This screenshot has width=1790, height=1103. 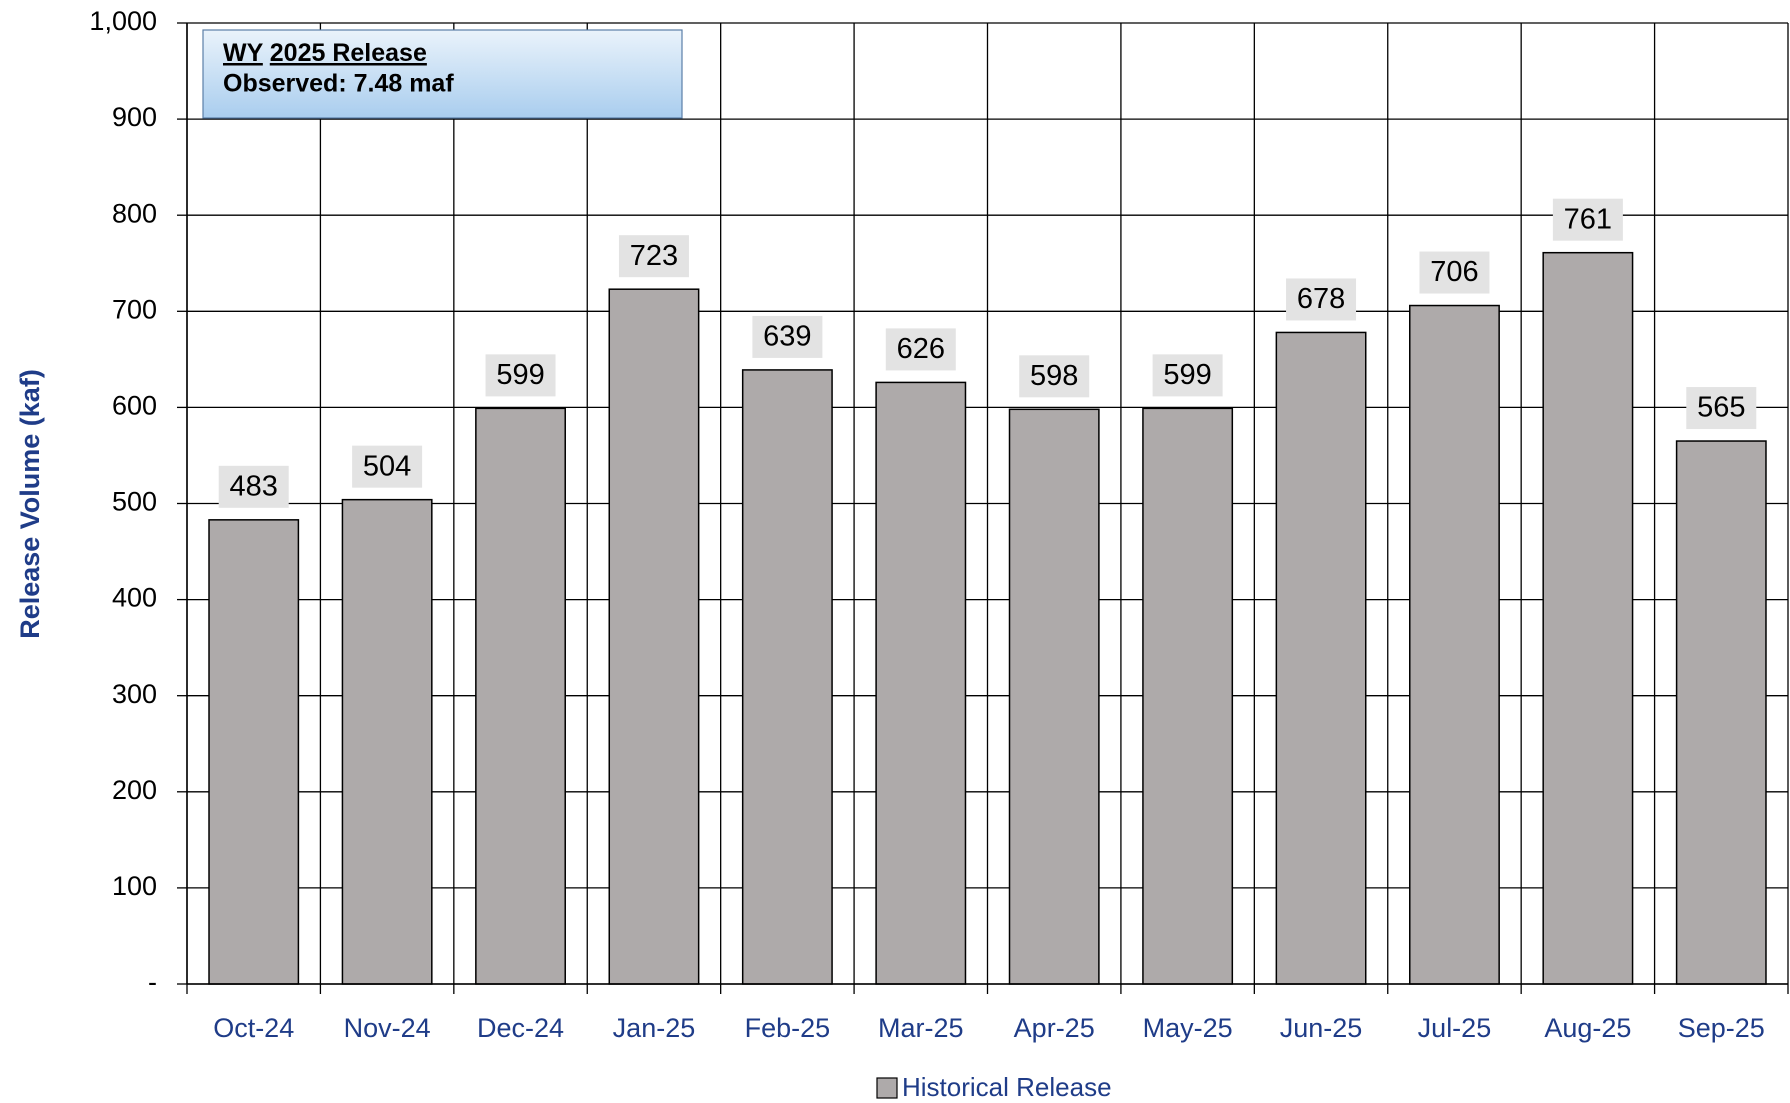 What do you see at coordinates (152, 982) in the screenshot?
I see `y-tick-label: -` at bounding box center [152, 982].